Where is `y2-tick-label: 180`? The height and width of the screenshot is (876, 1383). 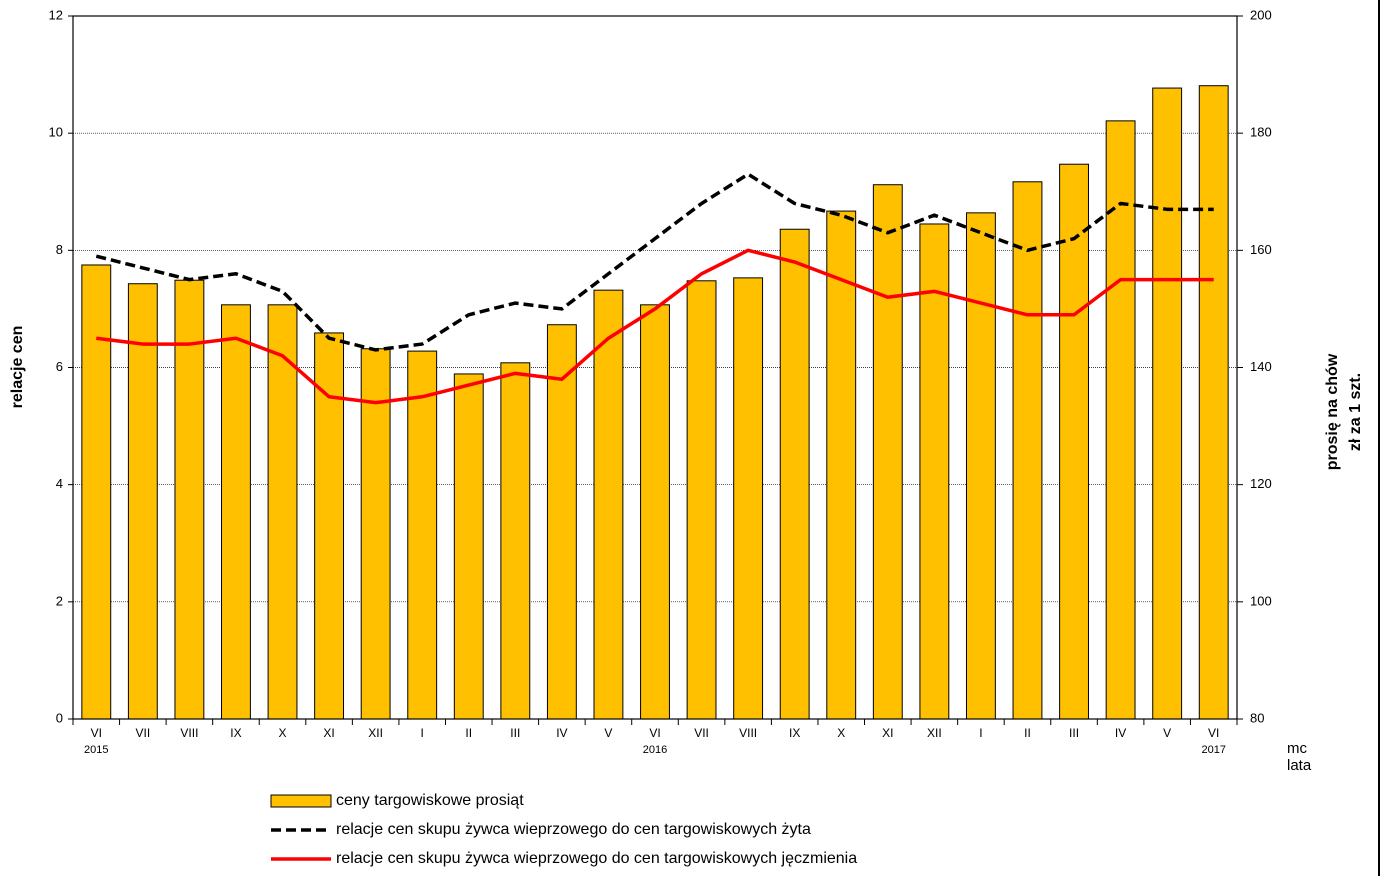 y2-tick-label: 180 is located at coordinates (1261, 132).